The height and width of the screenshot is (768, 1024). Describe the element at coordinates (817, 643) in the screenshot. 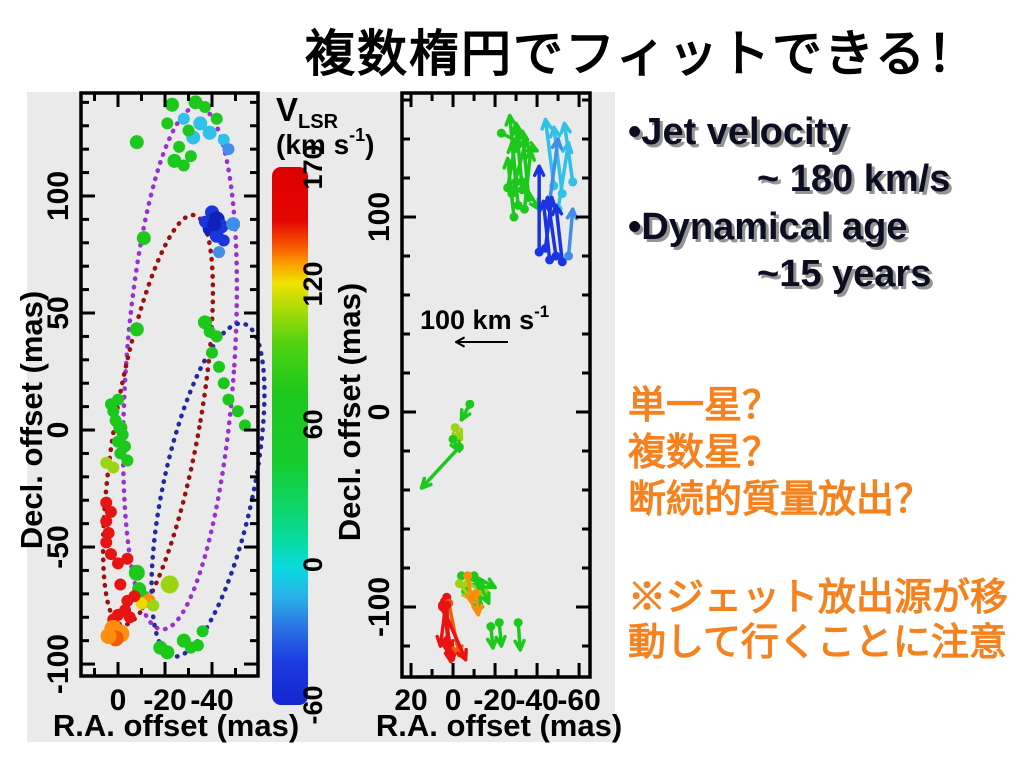

I see `note-line-2: 動して行くことに注意` at that location.